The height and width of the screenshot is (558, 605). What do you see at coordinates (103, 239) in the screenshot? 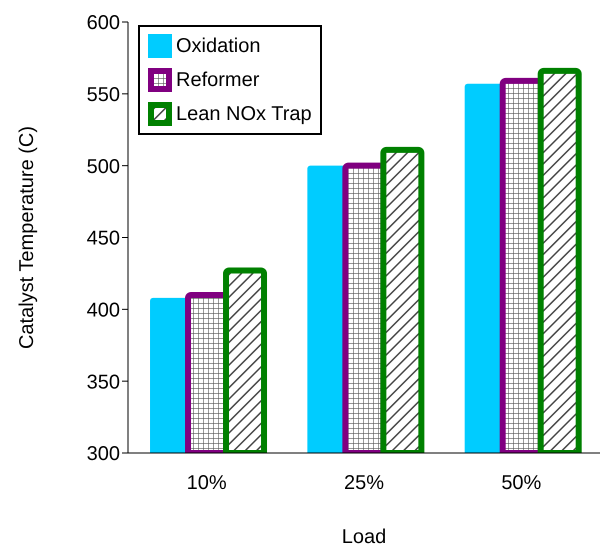
I see `y-tick-label: 450` at bounding box center [103, 239].